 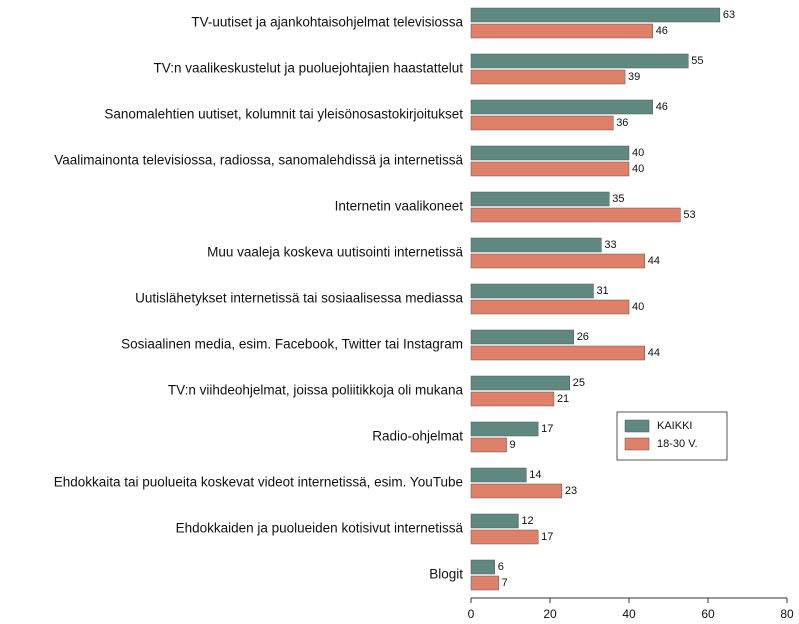 What do you see at coordinates (417, 436) in the screenshot?
I see `category-label: Radio-ohjelmat` at bounding box center [417, 436].